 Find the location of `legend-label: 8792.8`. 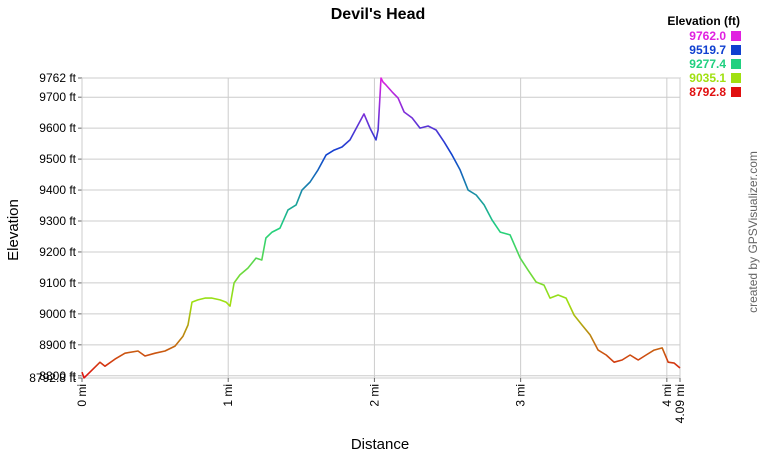

legend-label: 8792.8 is located at coordinates (707, 92).